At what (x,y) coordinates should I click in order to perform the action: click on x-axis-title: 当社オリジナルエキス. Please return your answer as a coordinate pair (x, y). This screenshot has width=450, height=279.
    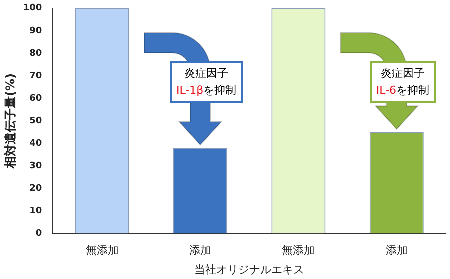
    Looking at the image, I should click on (249, 269).